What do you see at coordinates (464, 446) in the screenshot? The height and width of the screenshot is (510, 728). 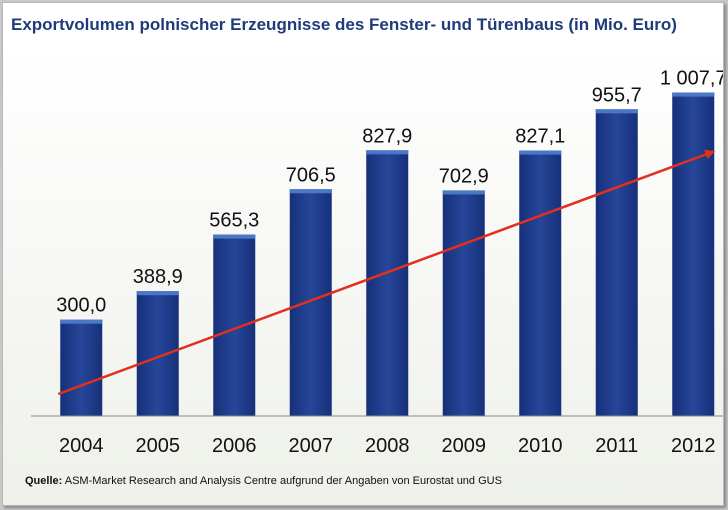 I see `x-tick-2009: 2009` at bounding box center [464, 446].